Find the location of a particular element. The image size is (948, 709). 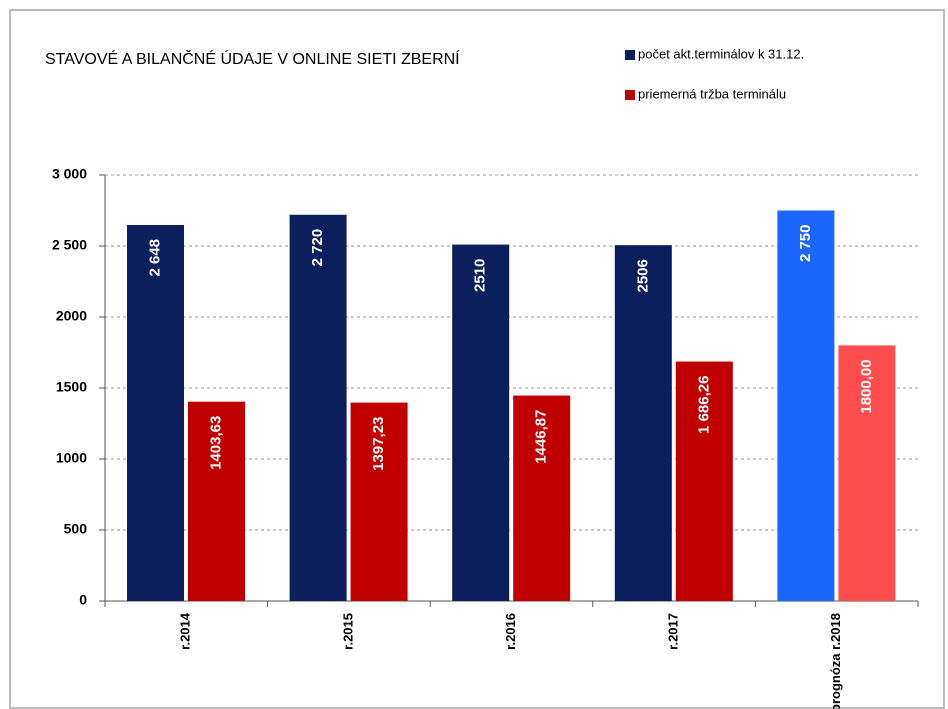

x-tick-label: prognóza r.2018 is located at coordinates (835, 661).